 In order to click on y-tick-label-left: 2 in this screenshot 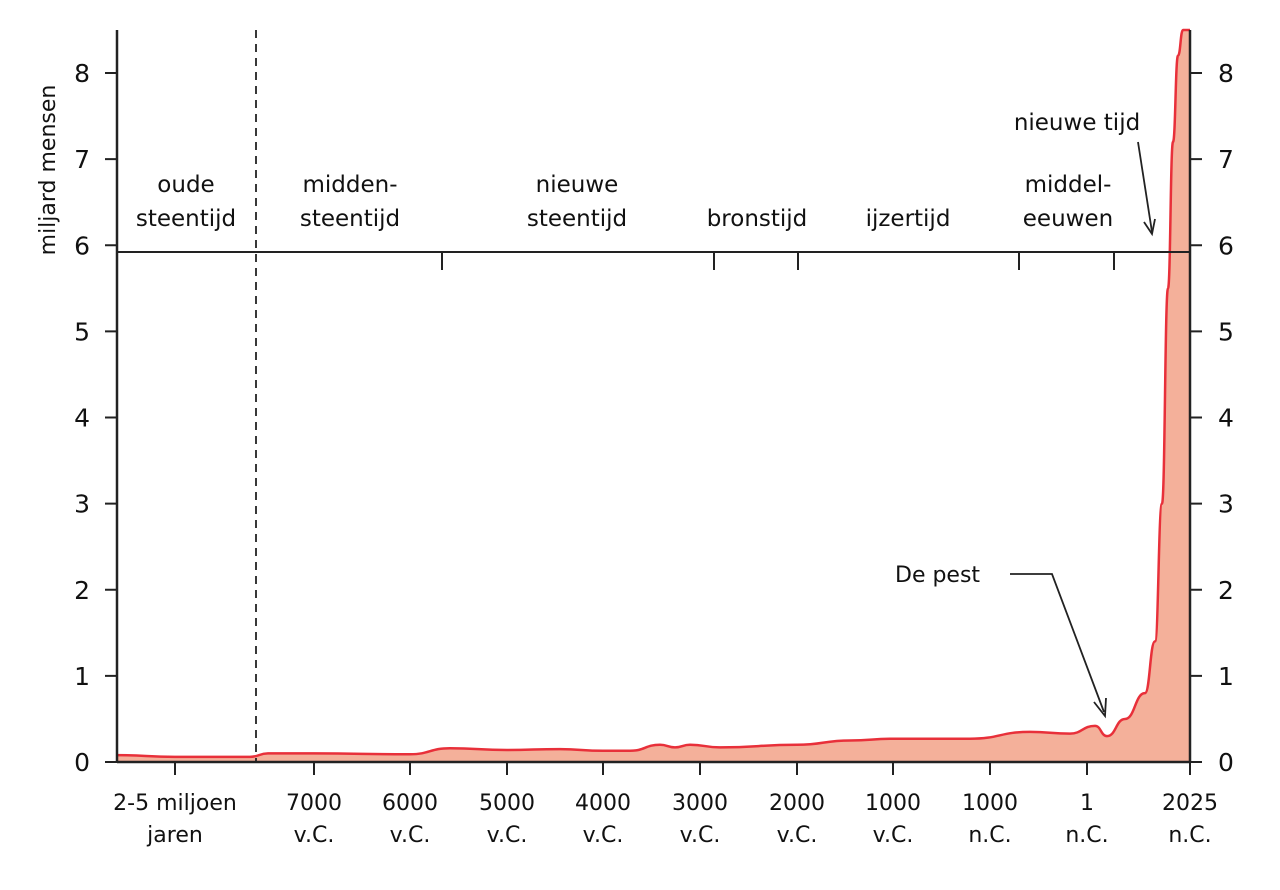, I will do `click(82, 590)`.